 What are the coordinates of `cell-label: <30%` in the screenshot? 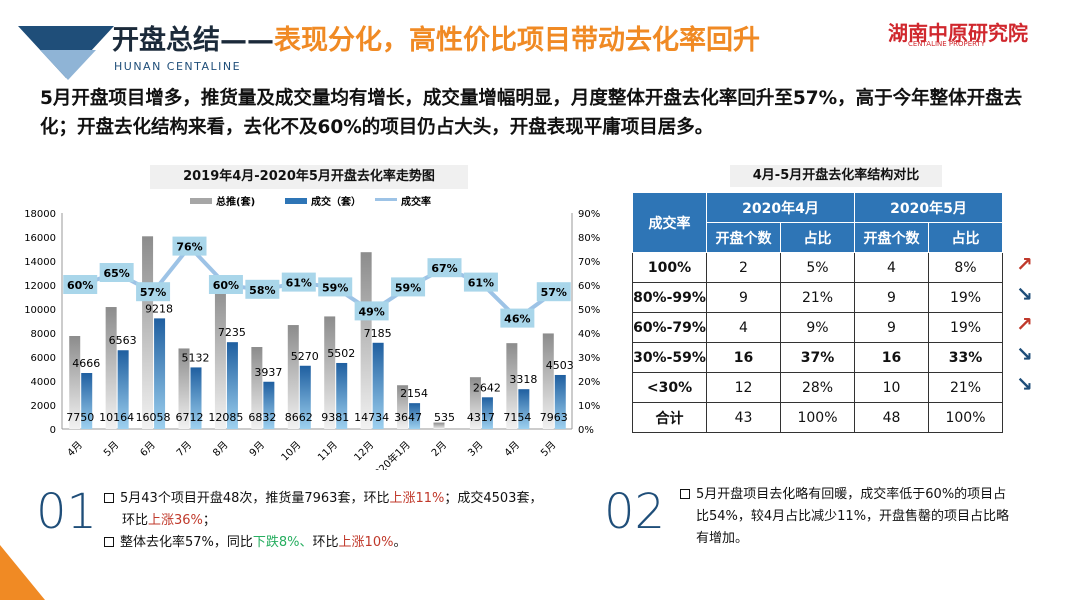 It's located at (669, 387).